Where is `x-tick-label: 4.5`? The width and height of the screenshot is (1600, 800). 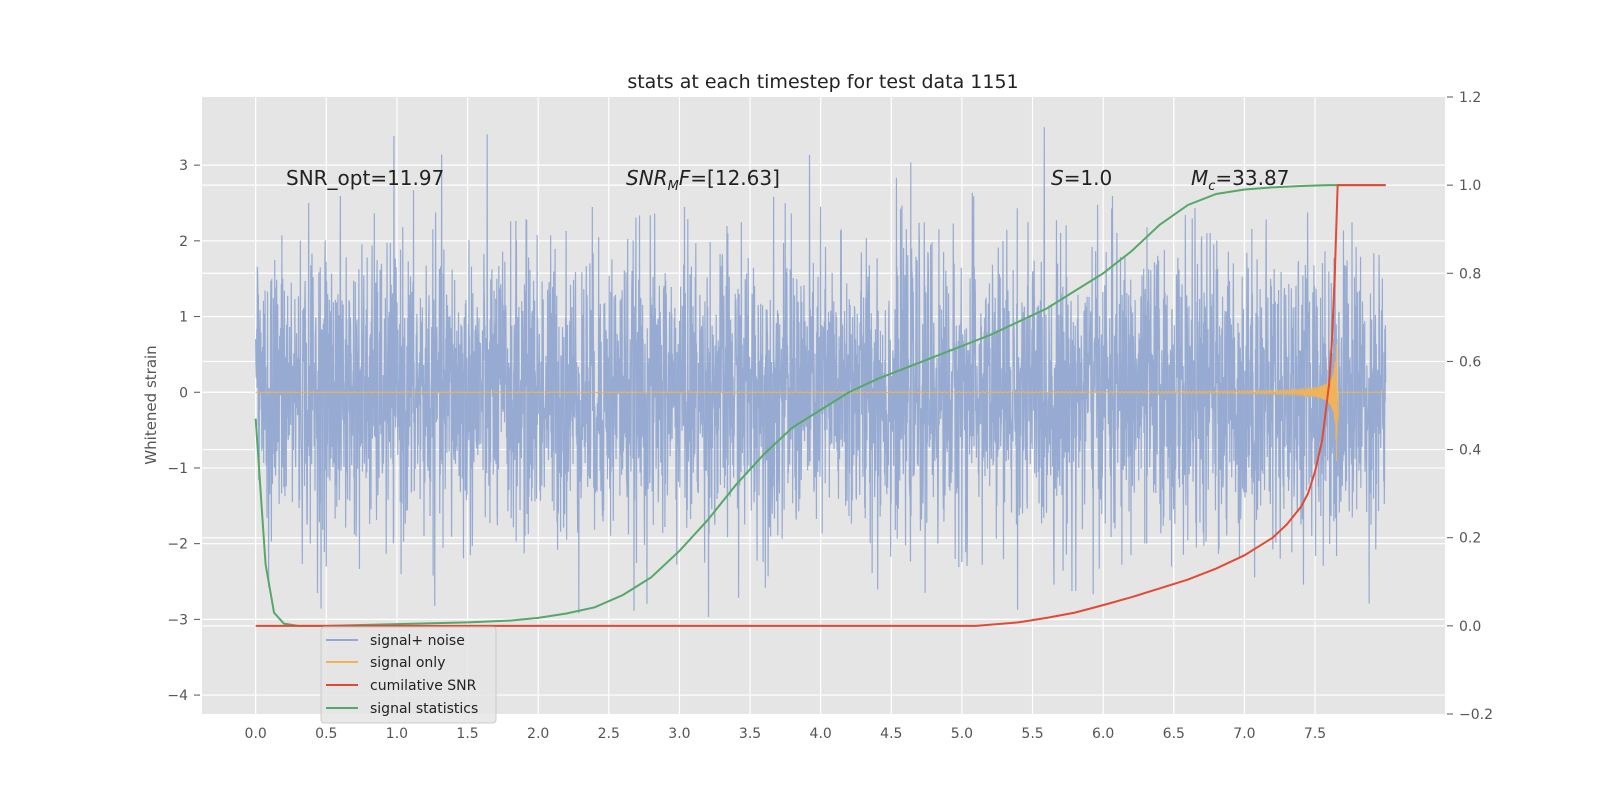 x-tick-label: 4.5 is located at coordinates (891, 734).